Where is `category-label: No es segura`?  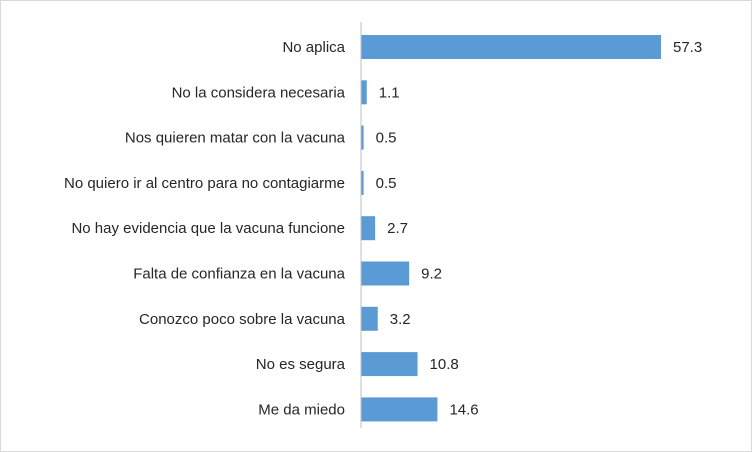
category-label: No es segura is located at coordinates (301, 364).